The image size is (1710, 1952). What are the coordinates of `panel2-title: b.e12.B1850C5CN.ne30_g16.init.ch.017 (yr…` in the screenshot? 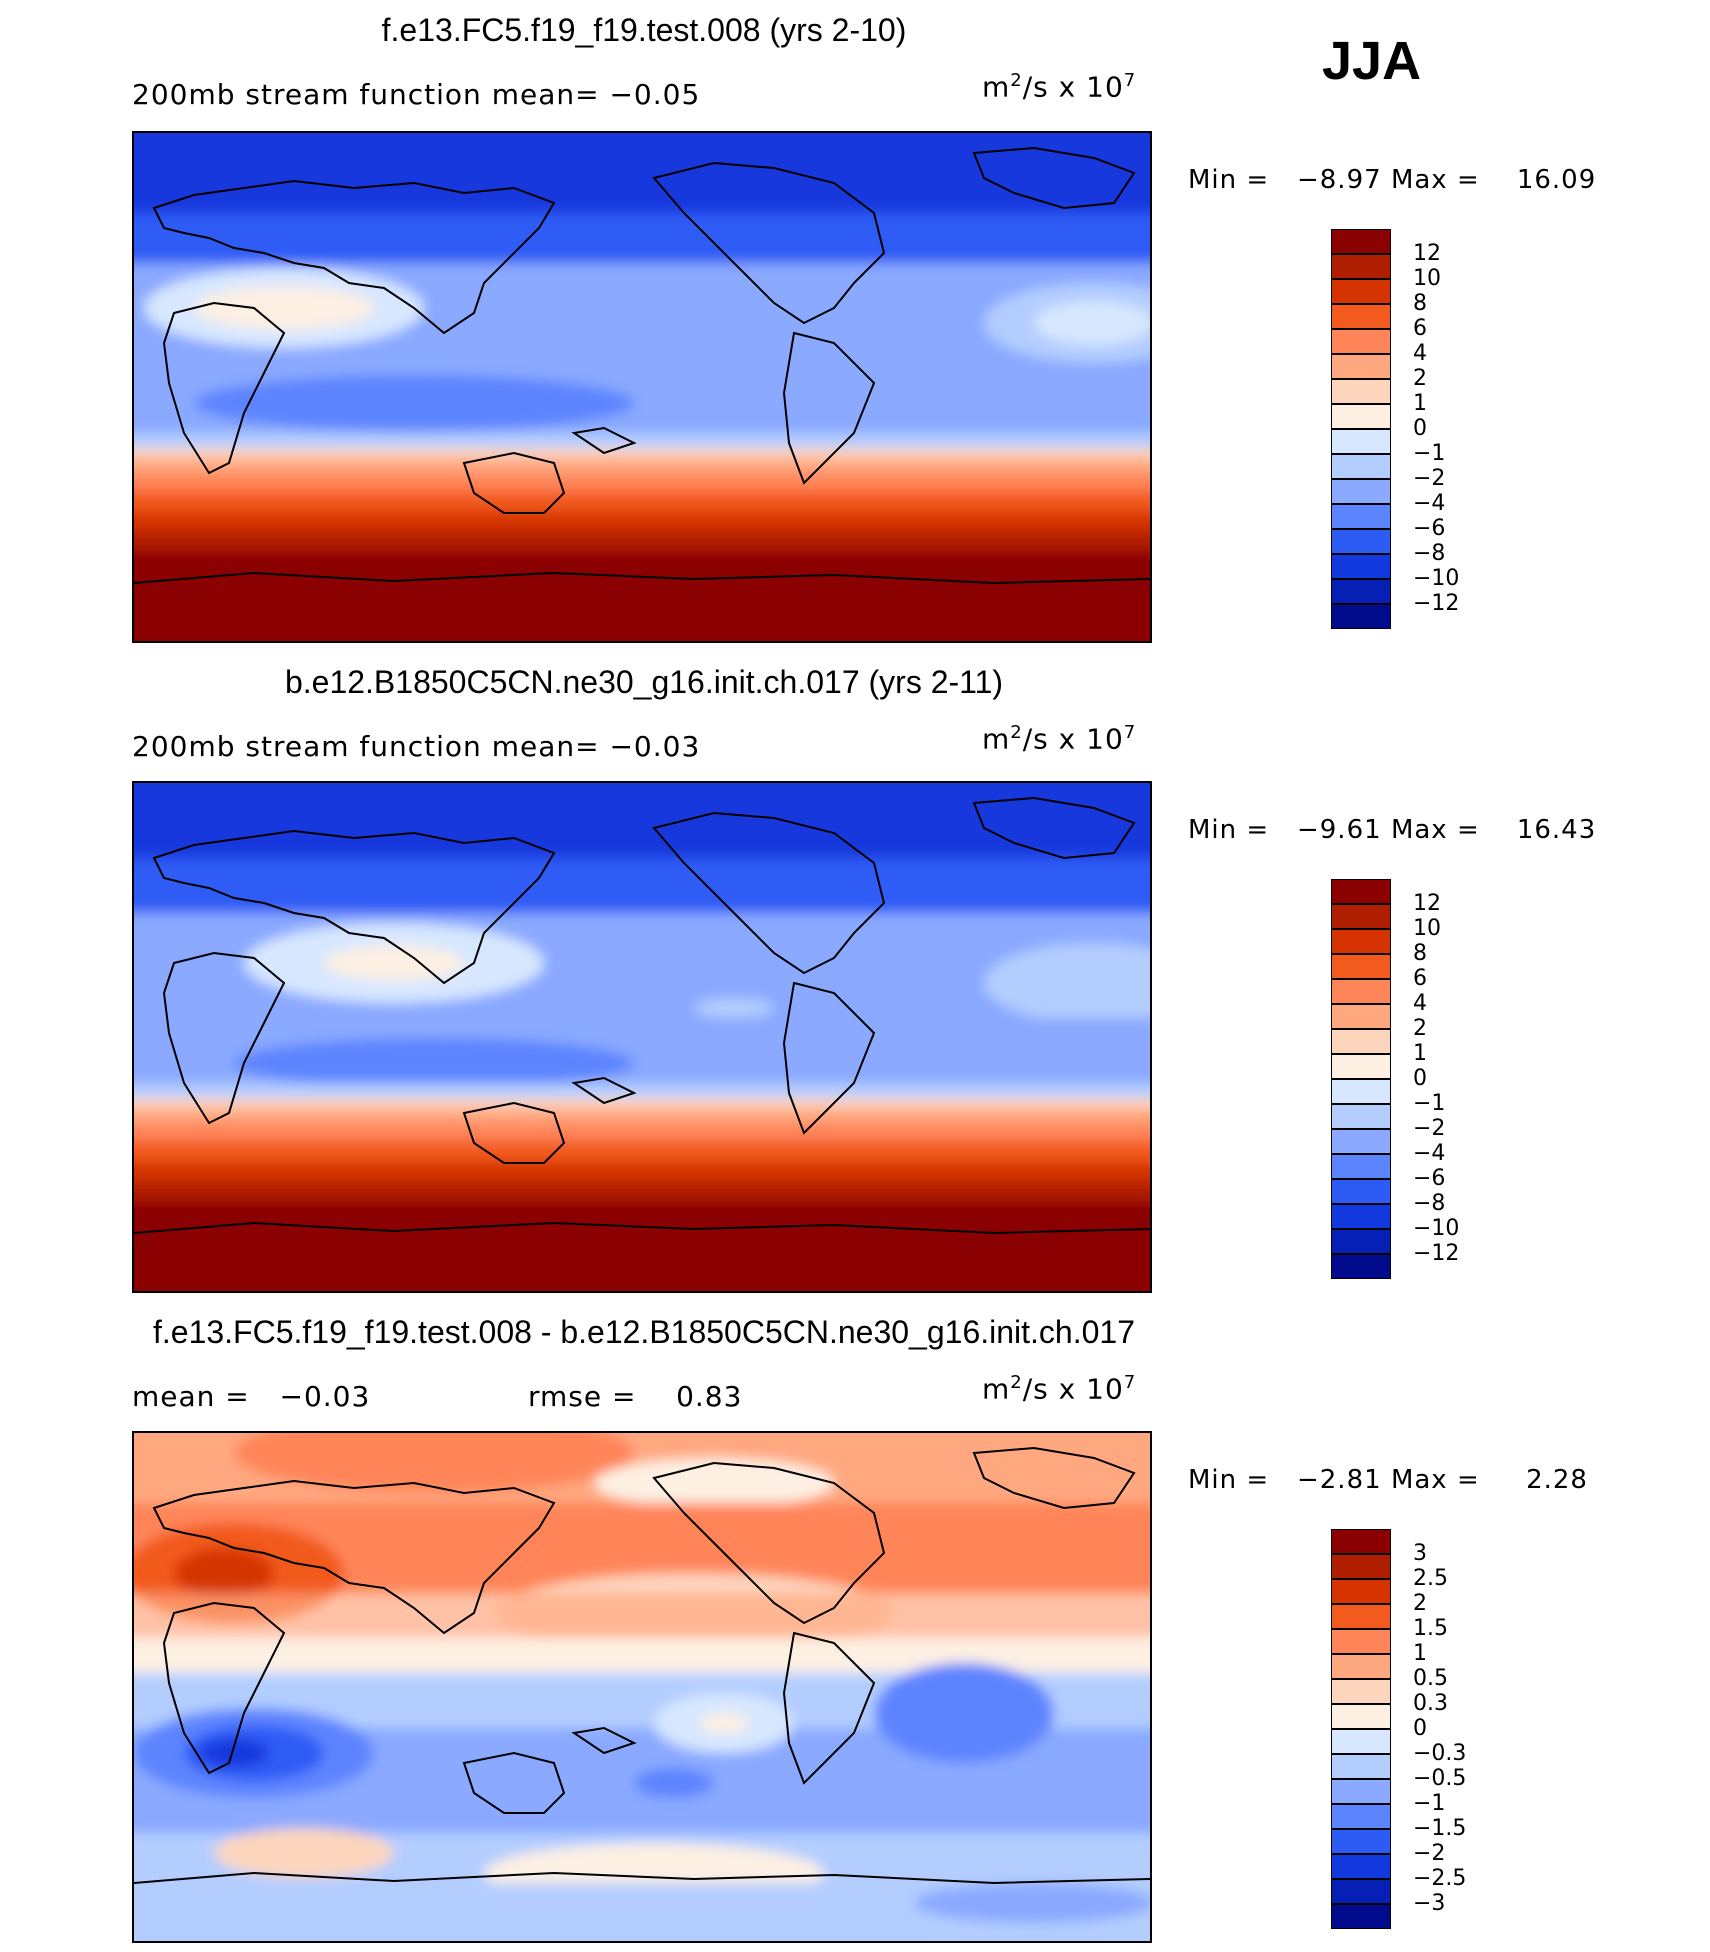 It's located at (644, 682).